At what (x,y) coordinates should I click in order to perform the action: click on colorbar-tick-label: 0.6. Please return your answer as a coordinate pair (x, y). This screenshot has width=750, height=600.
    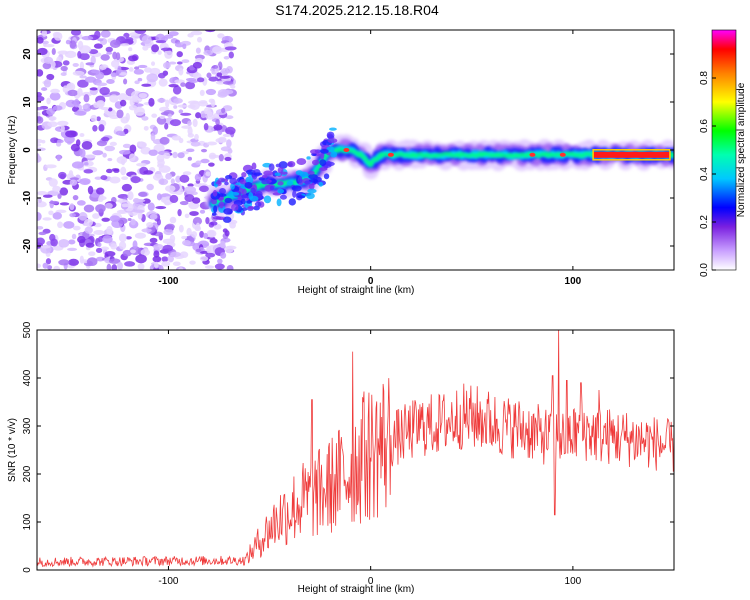
    Looking at the image, I should click on (704, 126).